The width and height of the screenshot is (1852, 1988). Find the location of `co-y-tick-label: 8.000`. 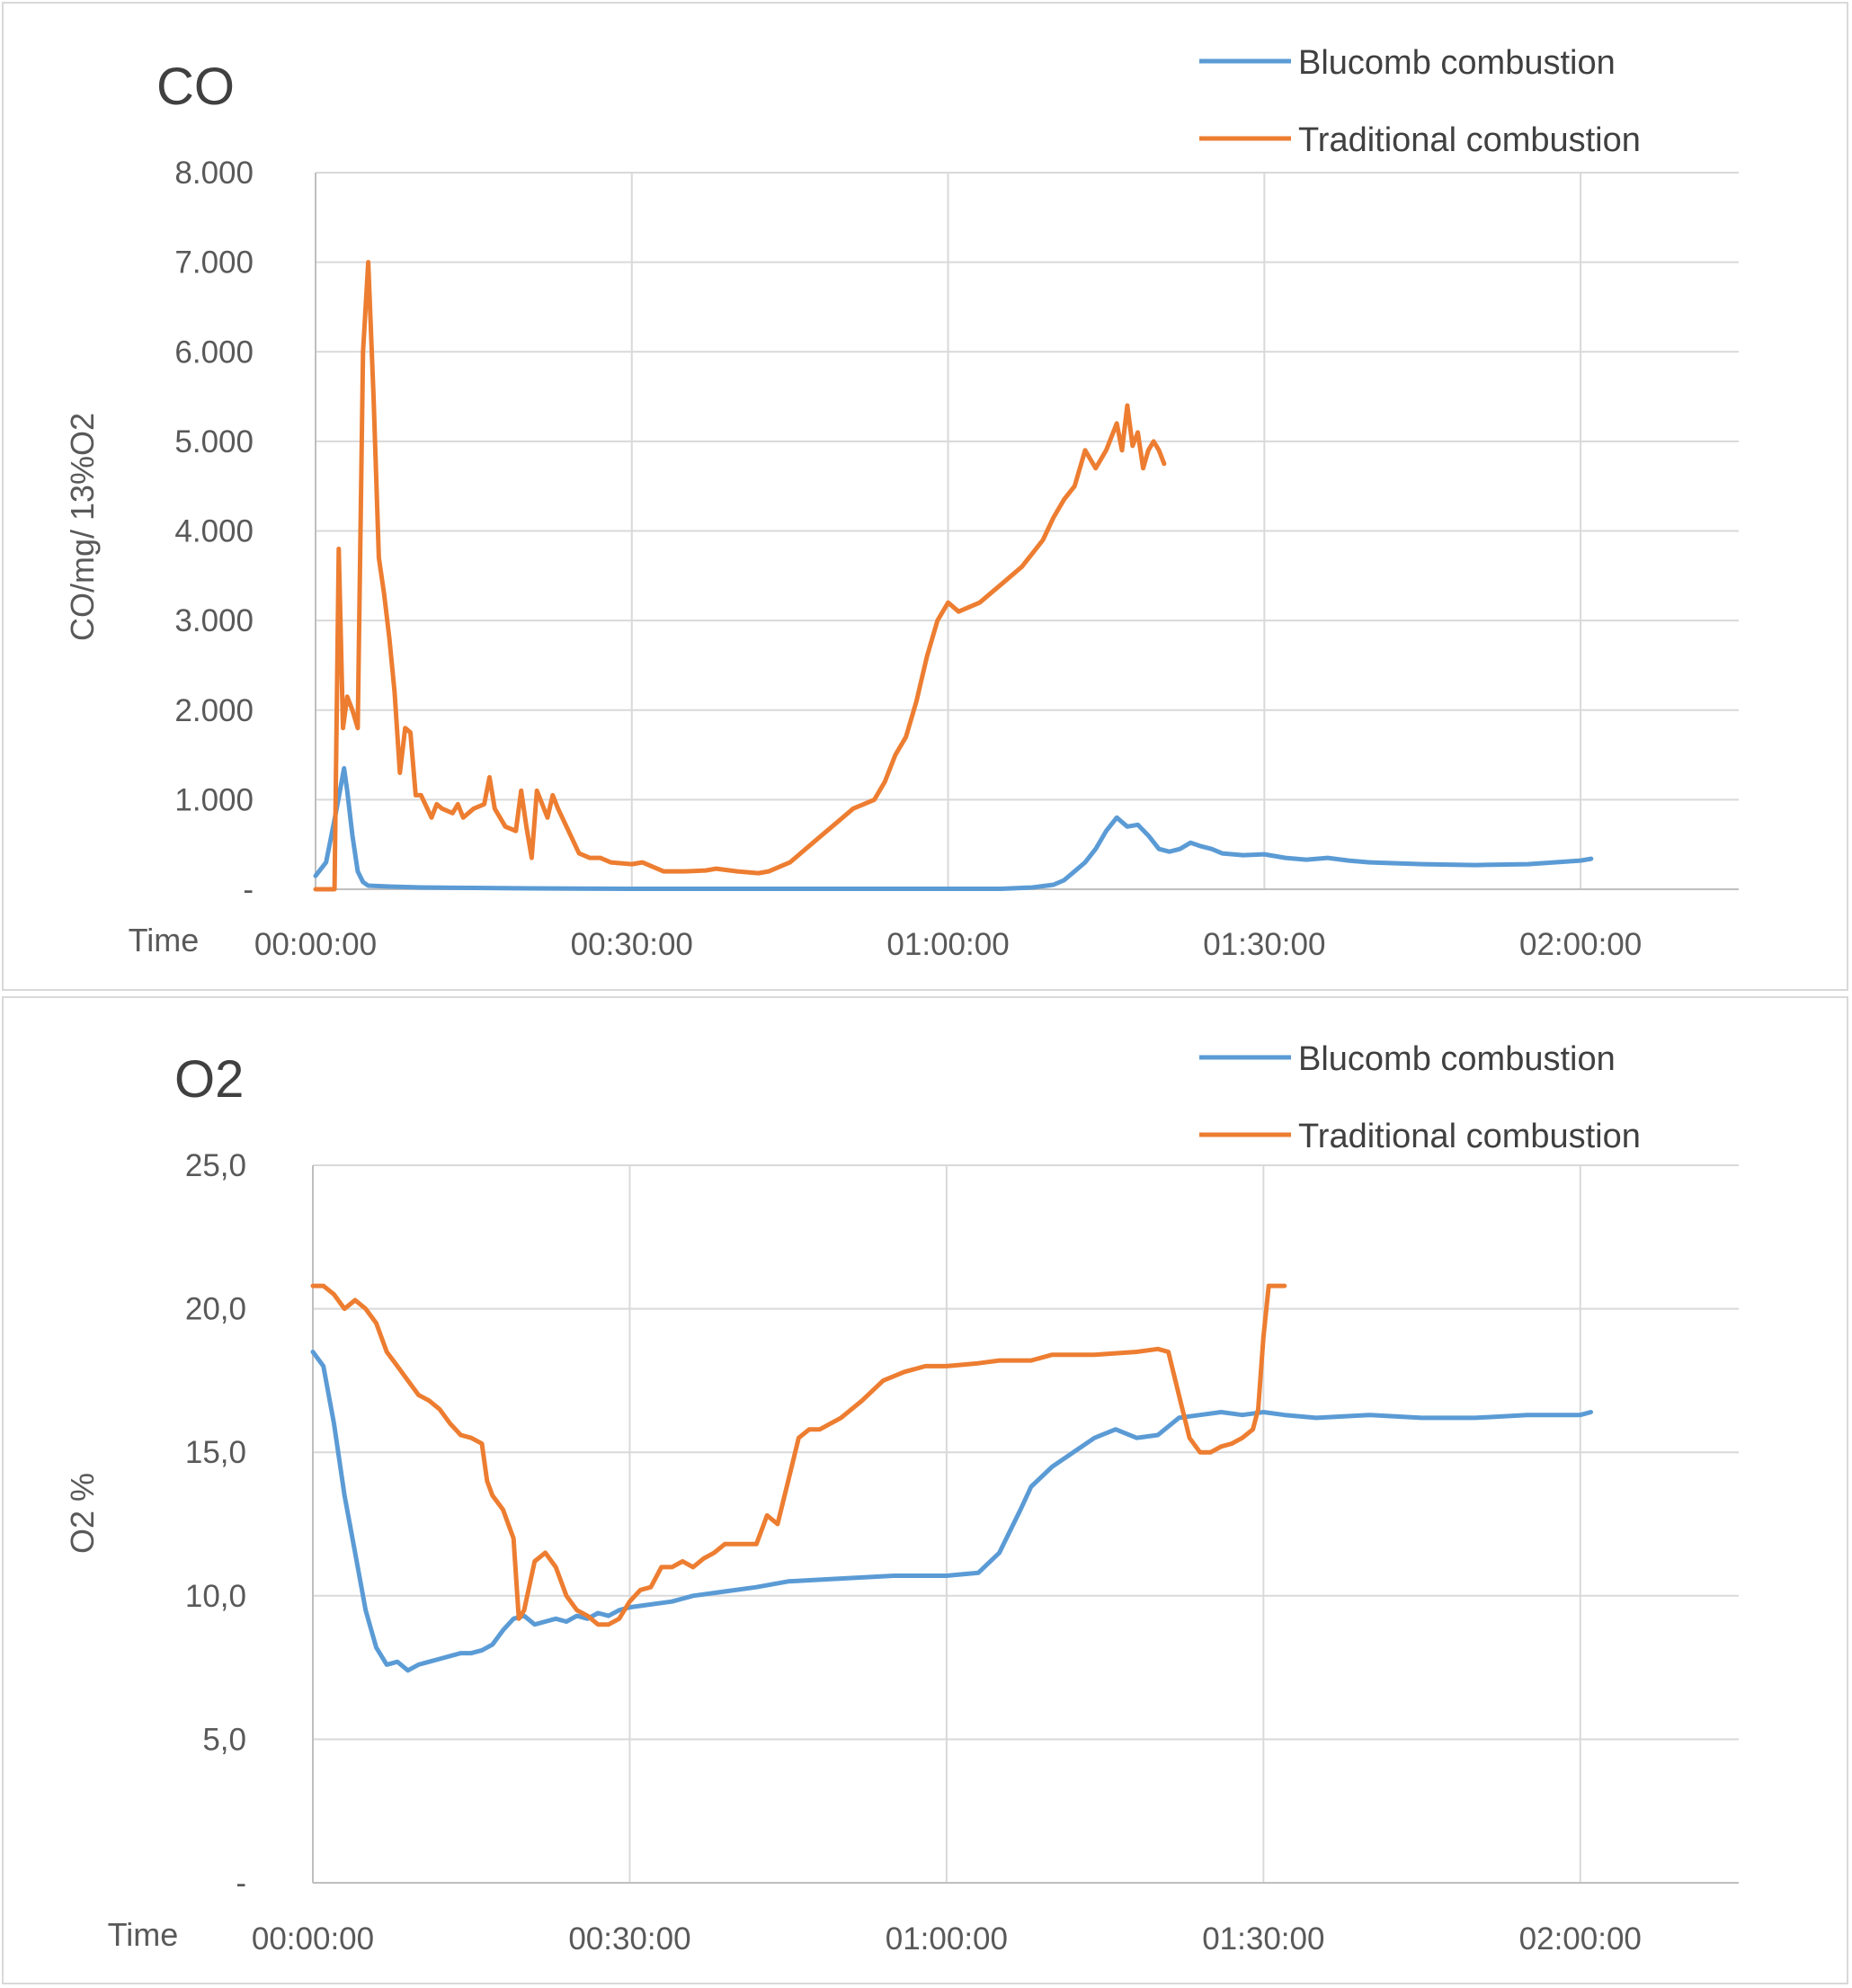

co-y-tick-label: 8.000 is located at coordinates (214, 173).